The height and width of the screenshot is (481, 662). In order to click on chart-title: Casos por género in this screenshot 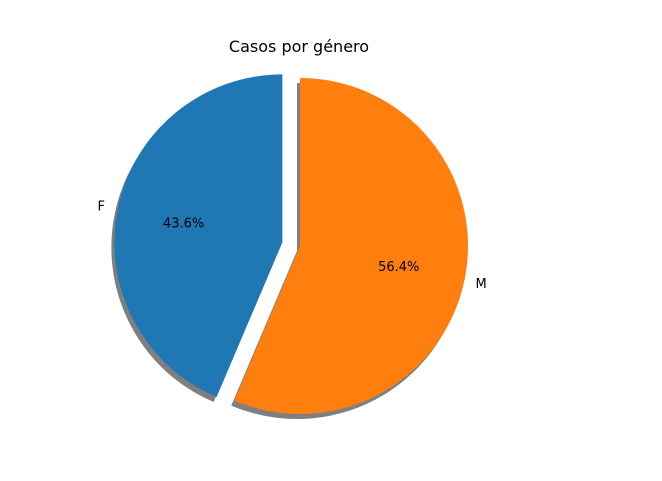, I will do `click(299, 46)`.